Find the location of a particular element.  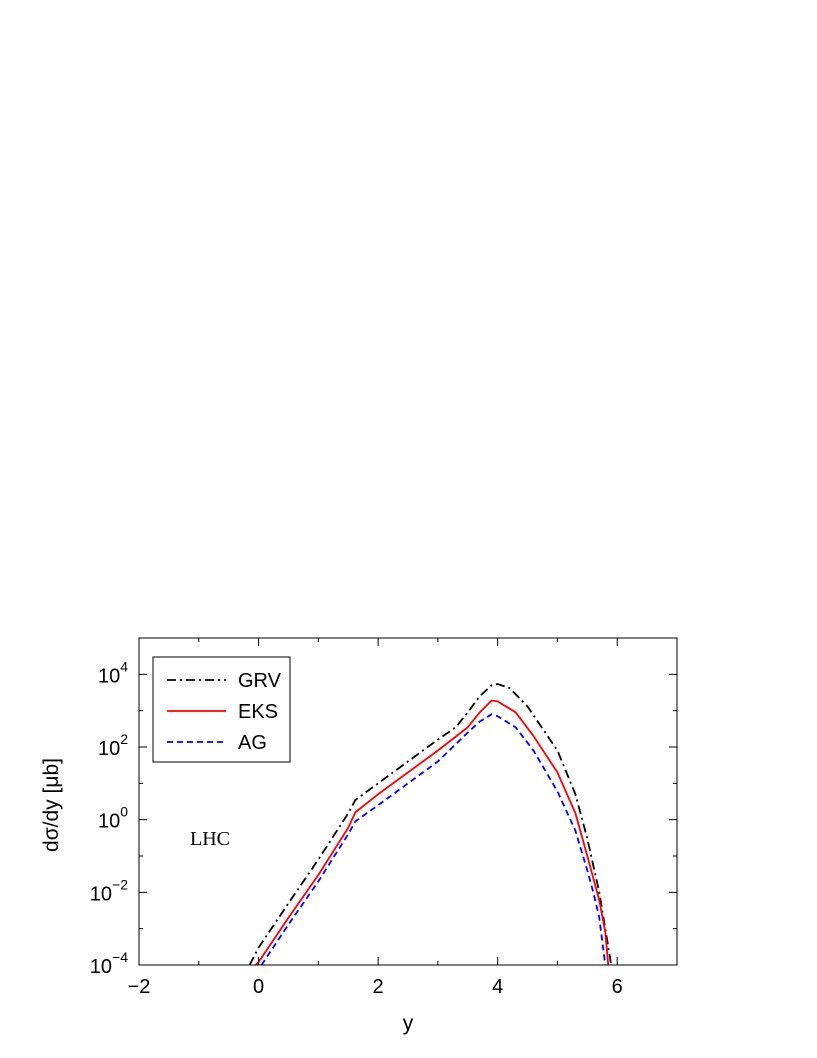

series-layer is located at coordinates (430, 824).